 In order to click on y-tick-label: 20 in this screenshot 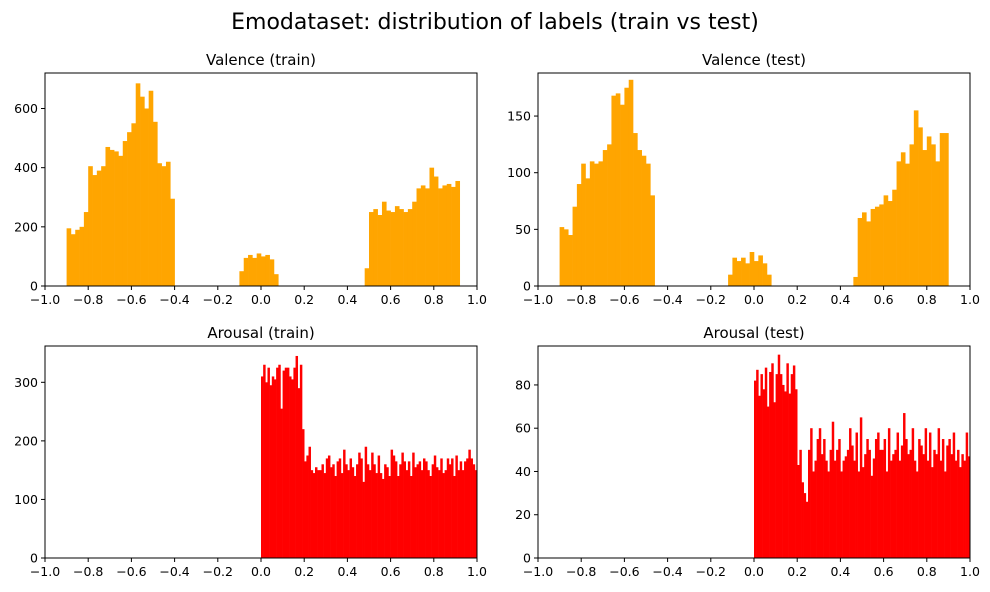, I will do `click(523, 514)`.